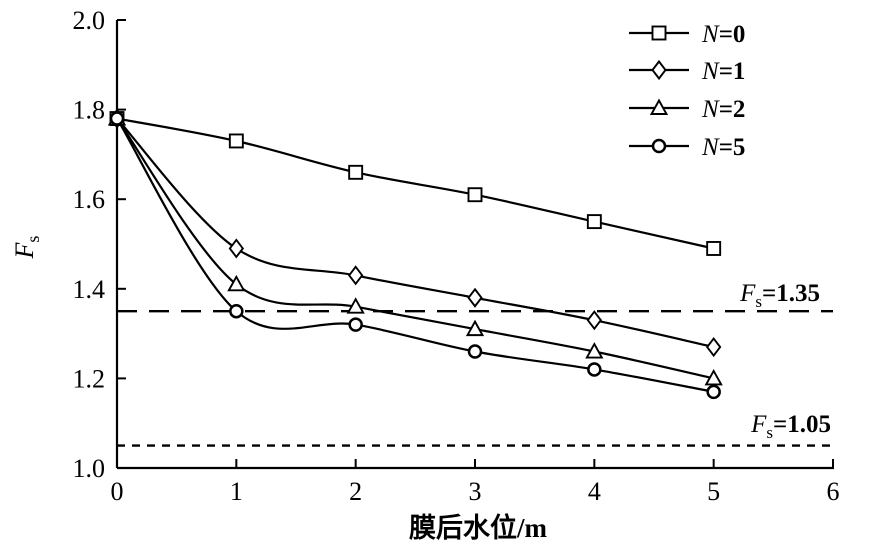 This screenshot has height=548, width=892. What do you see at coordinates (475, 491) in the screenshot?
I see `x-tick-label: 3` at bounding box center [475, 491].